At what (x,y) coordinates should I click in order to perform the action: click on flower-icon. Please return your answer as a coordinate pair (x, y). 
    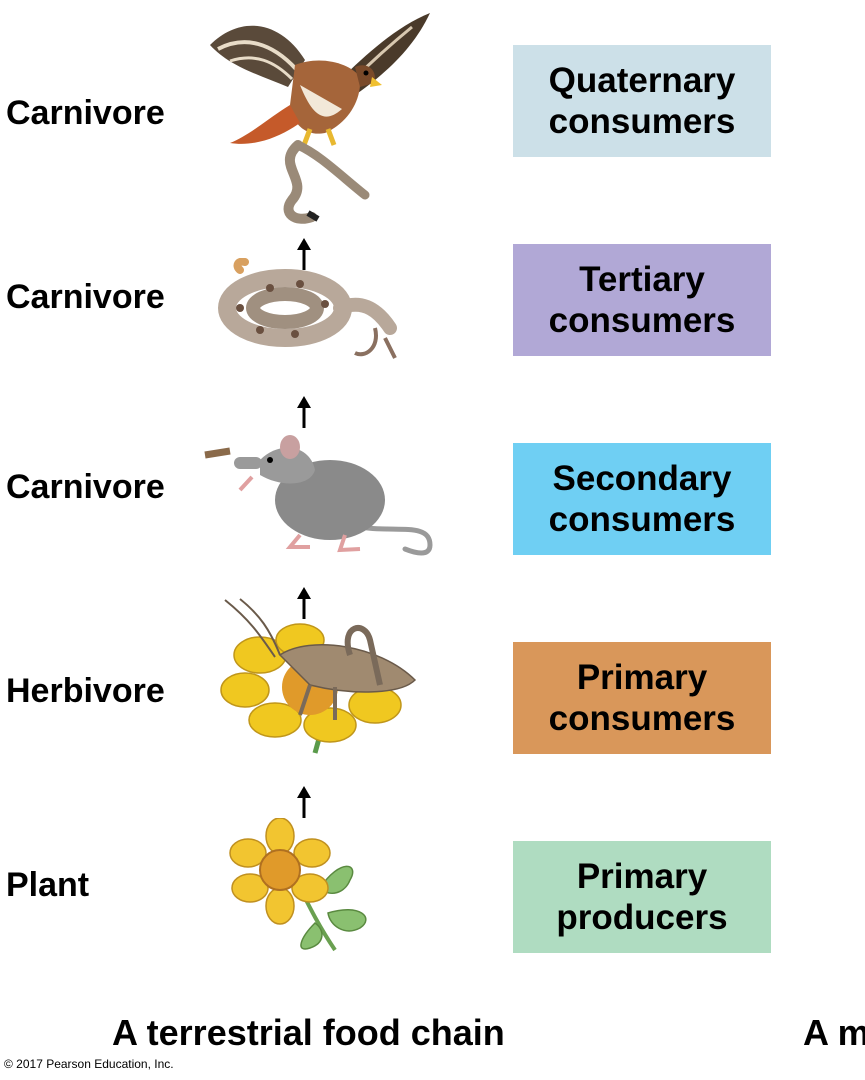
    Looking at the image, I should click on (298, 885).